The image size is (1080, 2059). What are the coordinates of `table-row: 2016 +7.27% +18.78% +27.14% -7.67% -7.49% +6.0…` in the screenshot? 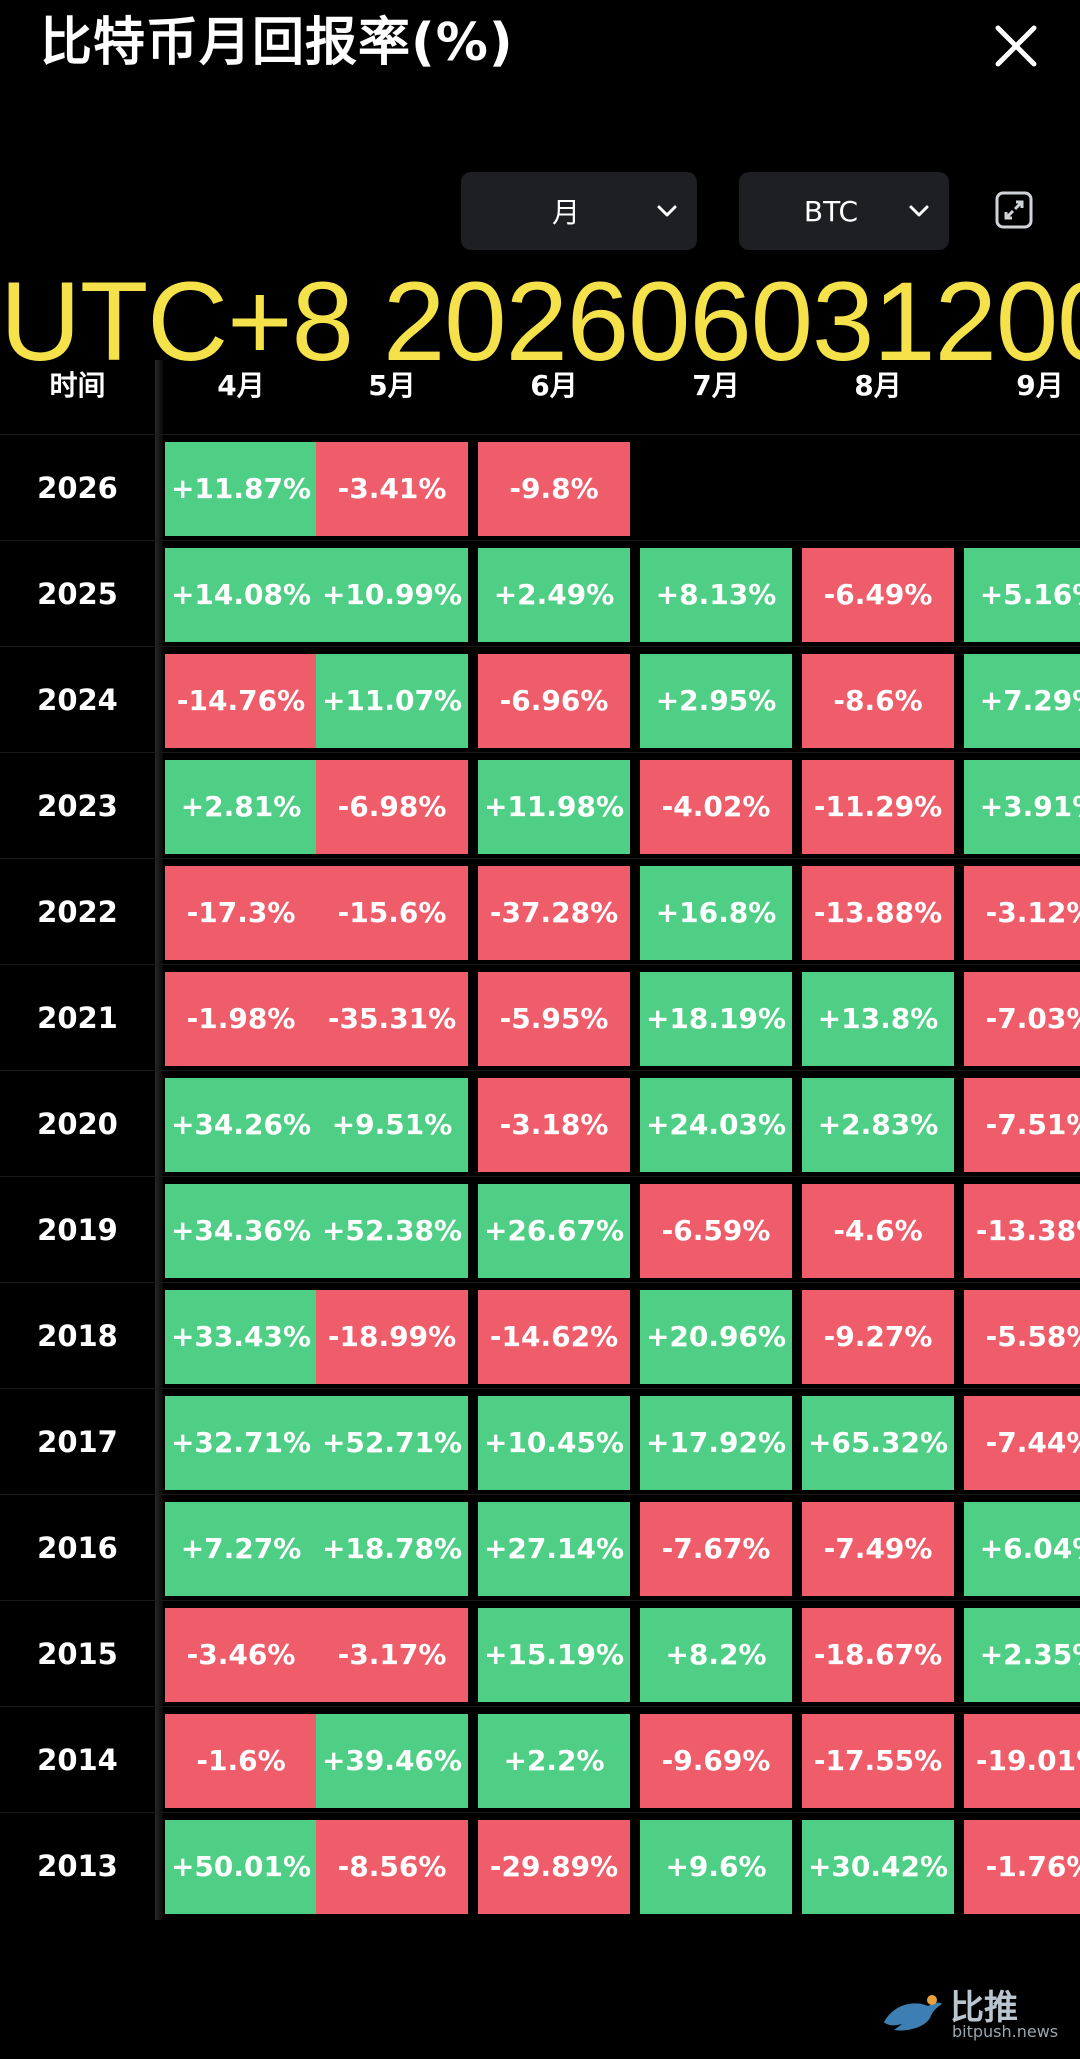 It's located at (540, 1547).